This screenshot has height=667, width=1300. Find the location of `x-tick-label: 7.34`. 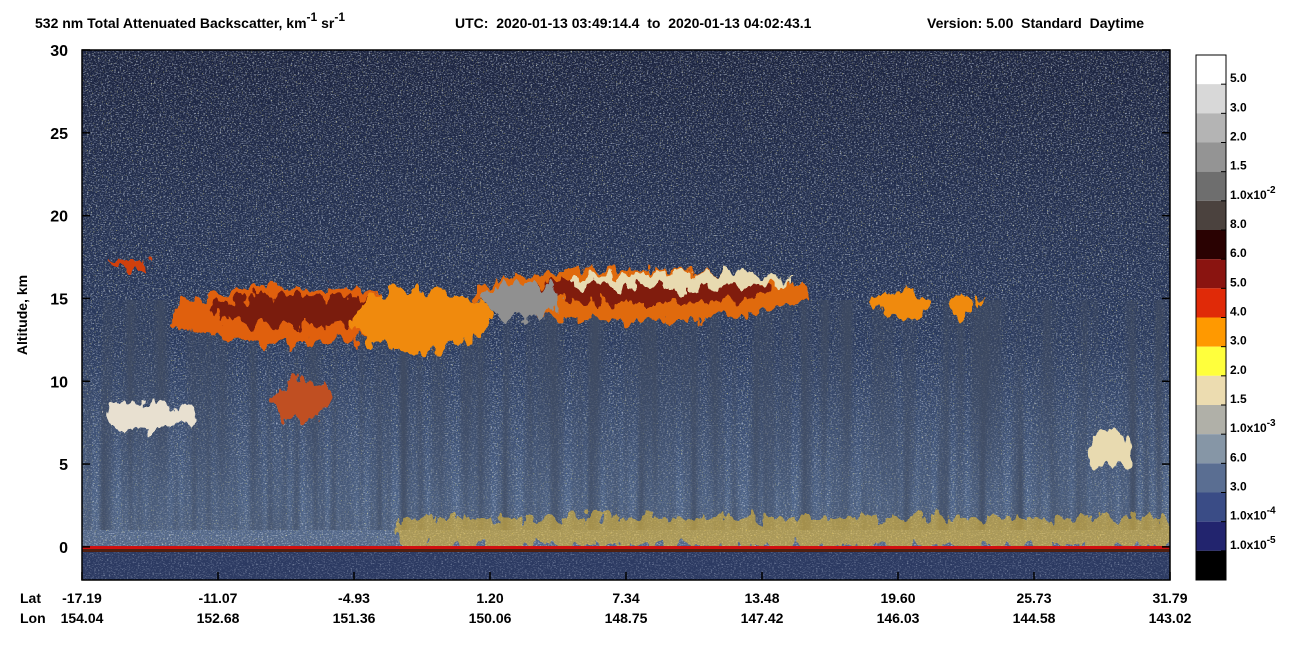

x-tick-label: 7.34 is located at coordinates (625, 598).